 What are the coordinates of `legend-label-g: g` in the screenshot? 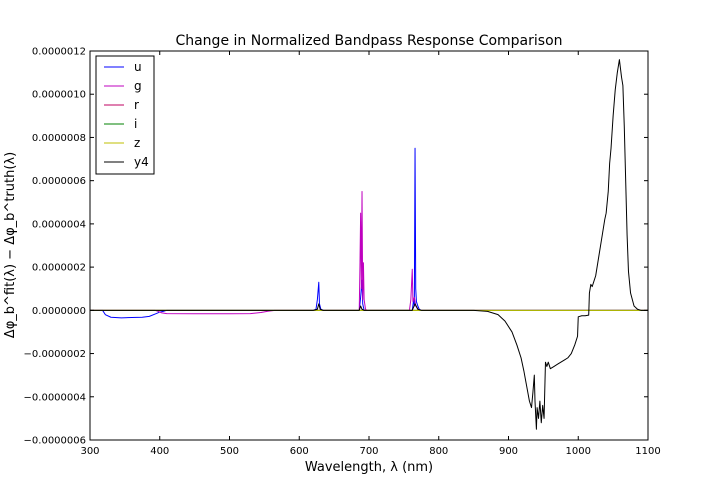 It's located at (138, 86).